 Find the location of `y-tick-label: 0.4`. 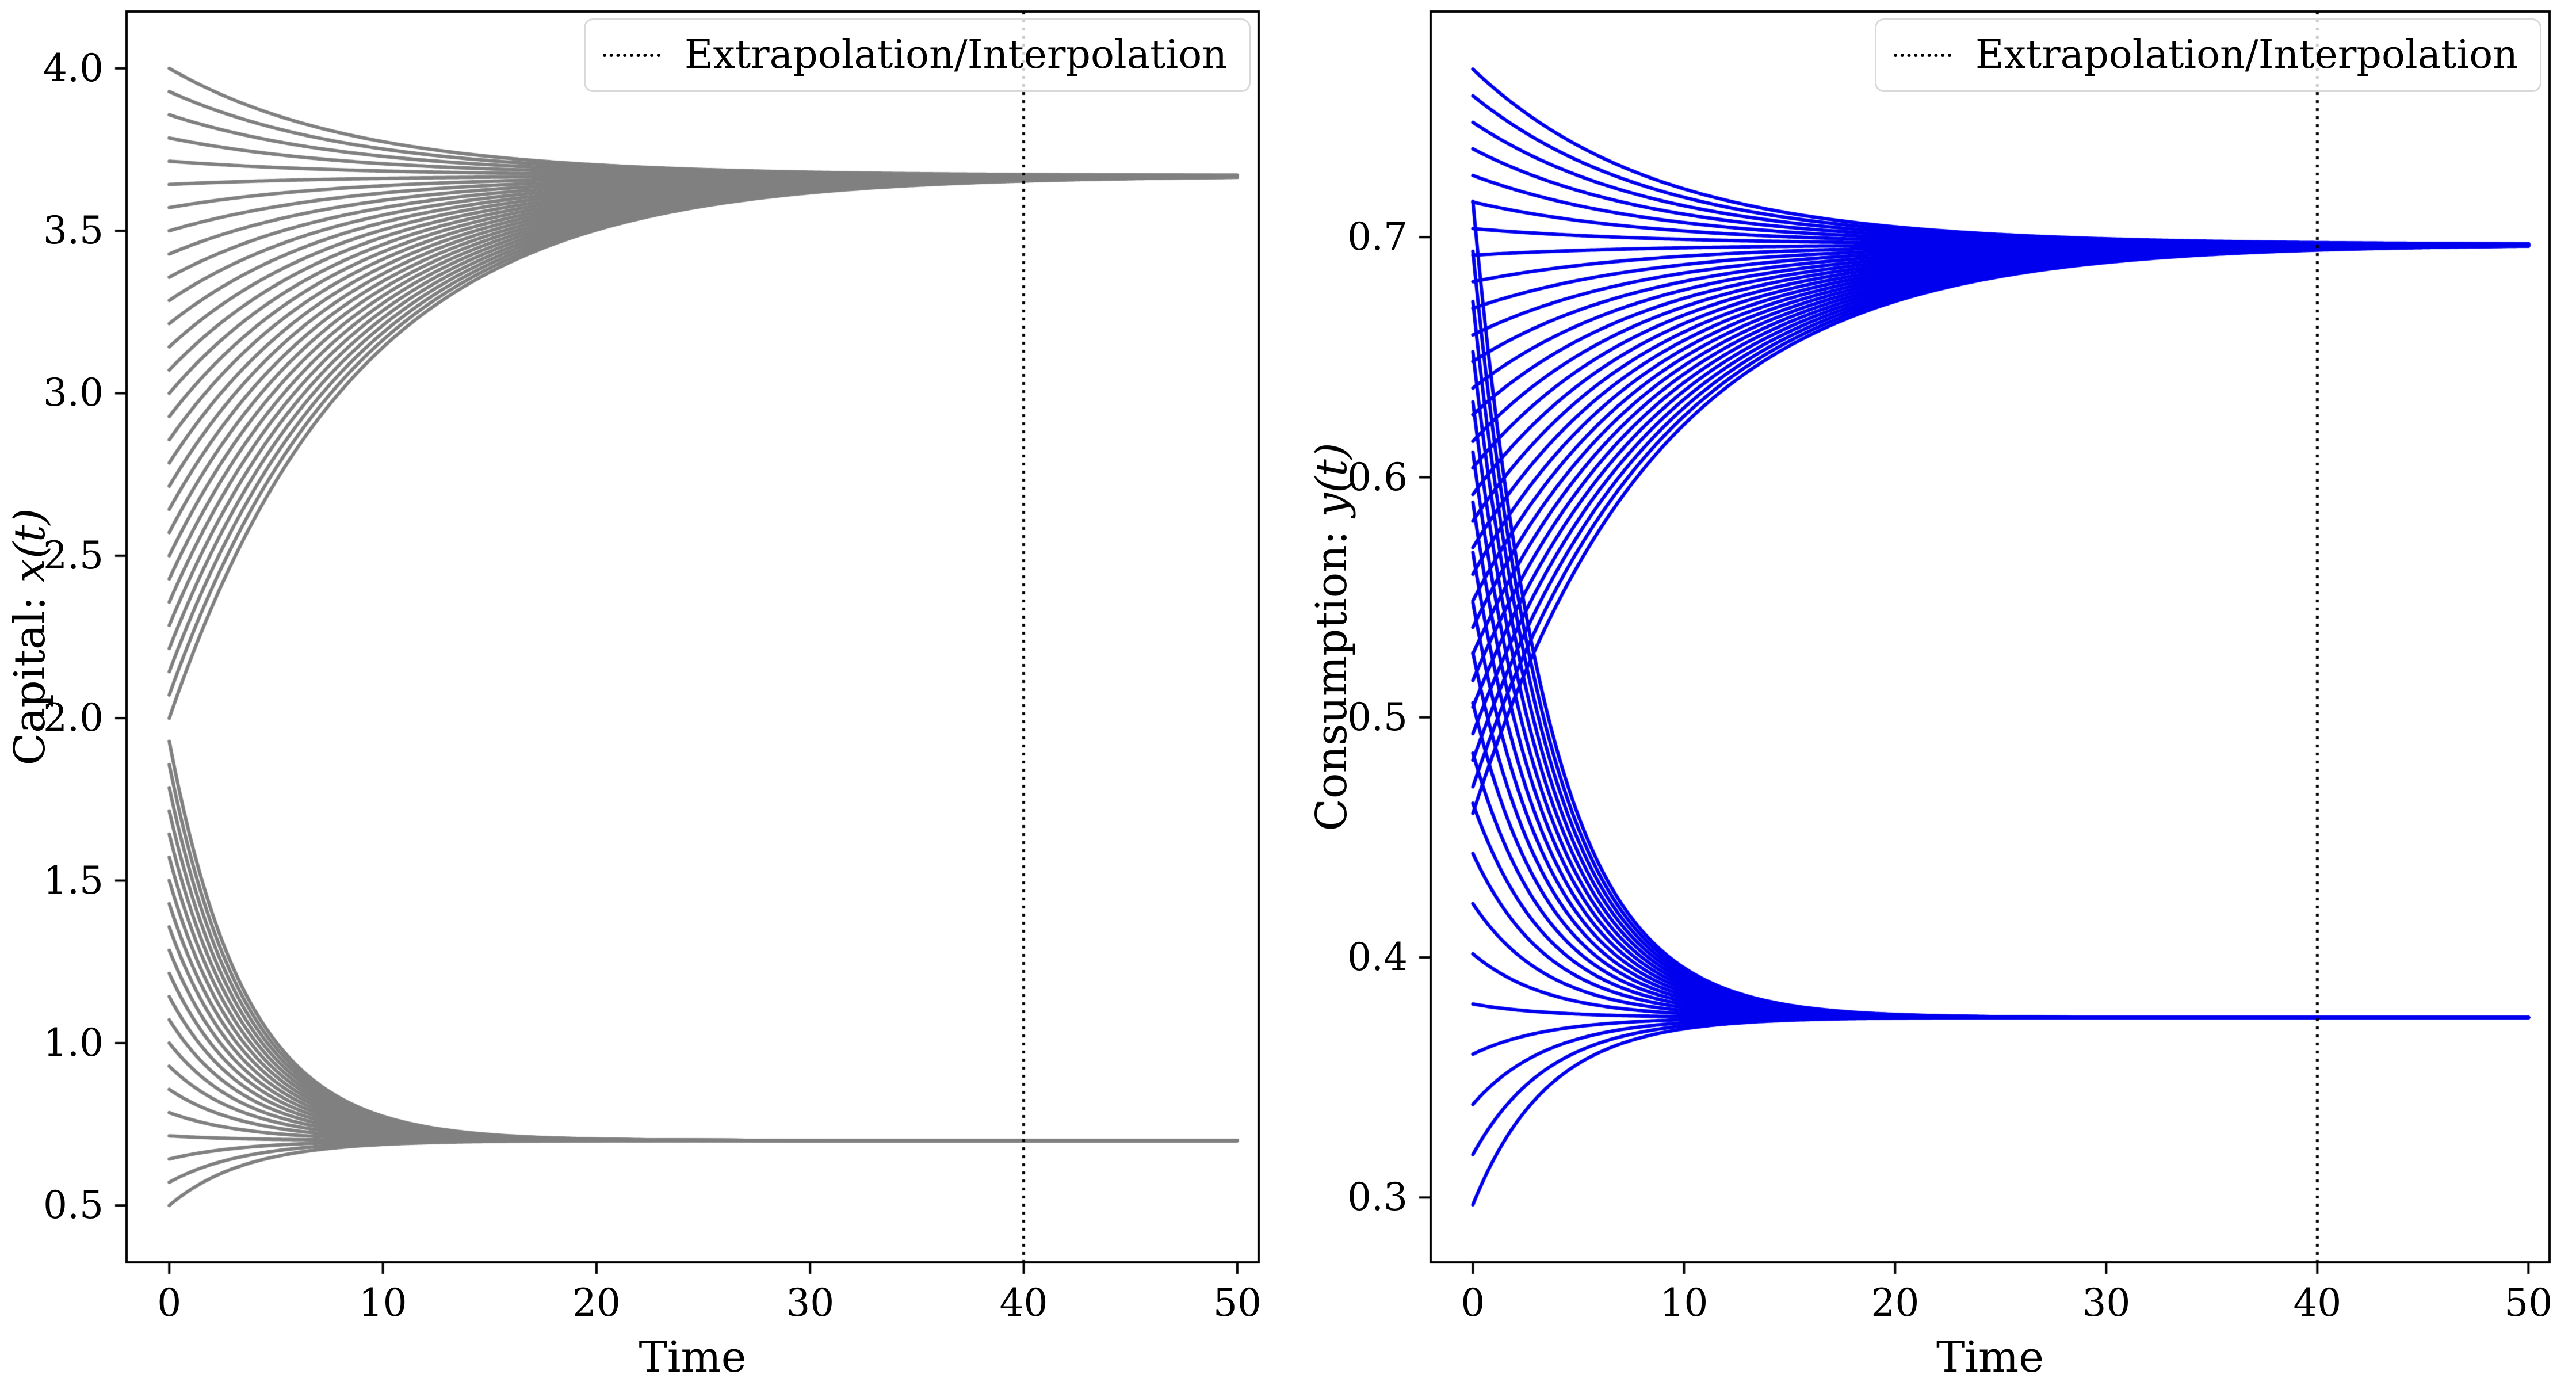

y-tick-label: 0.4 is located at coordinates (1377, 957).